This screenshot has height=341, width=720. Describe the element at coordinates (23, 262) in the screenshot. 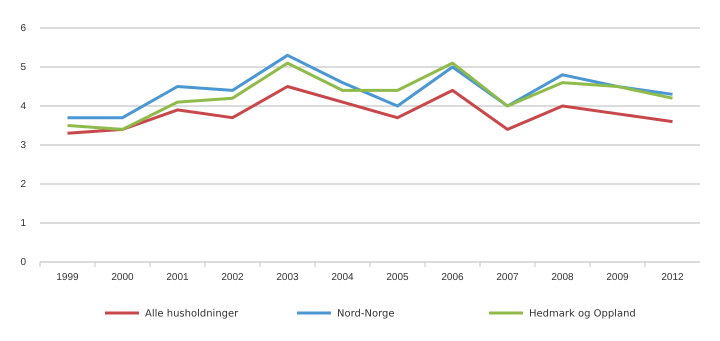

I see `y-tick-label: 0` at that location.